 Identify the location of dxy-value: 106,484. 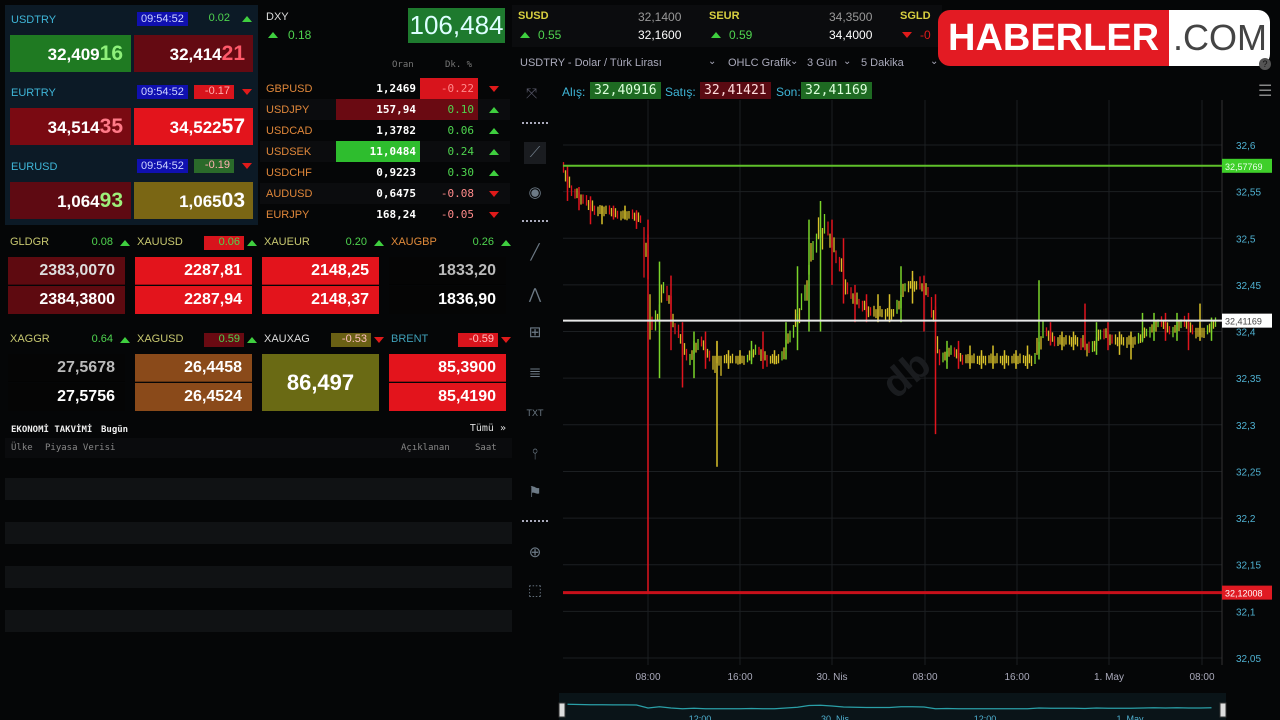
(456, 25).